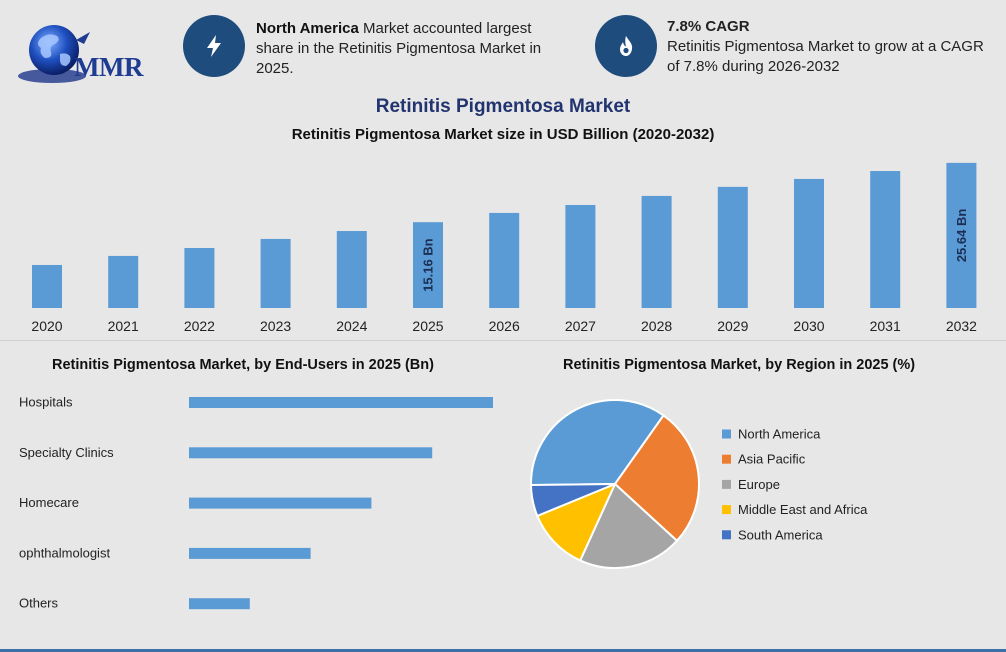 The width and height of the screenshot is (1006, 652). What do you see at coordinates (885, 326) in the screenshot?
I see `x-tick-label: 2031` at bounding box center [885, 326].